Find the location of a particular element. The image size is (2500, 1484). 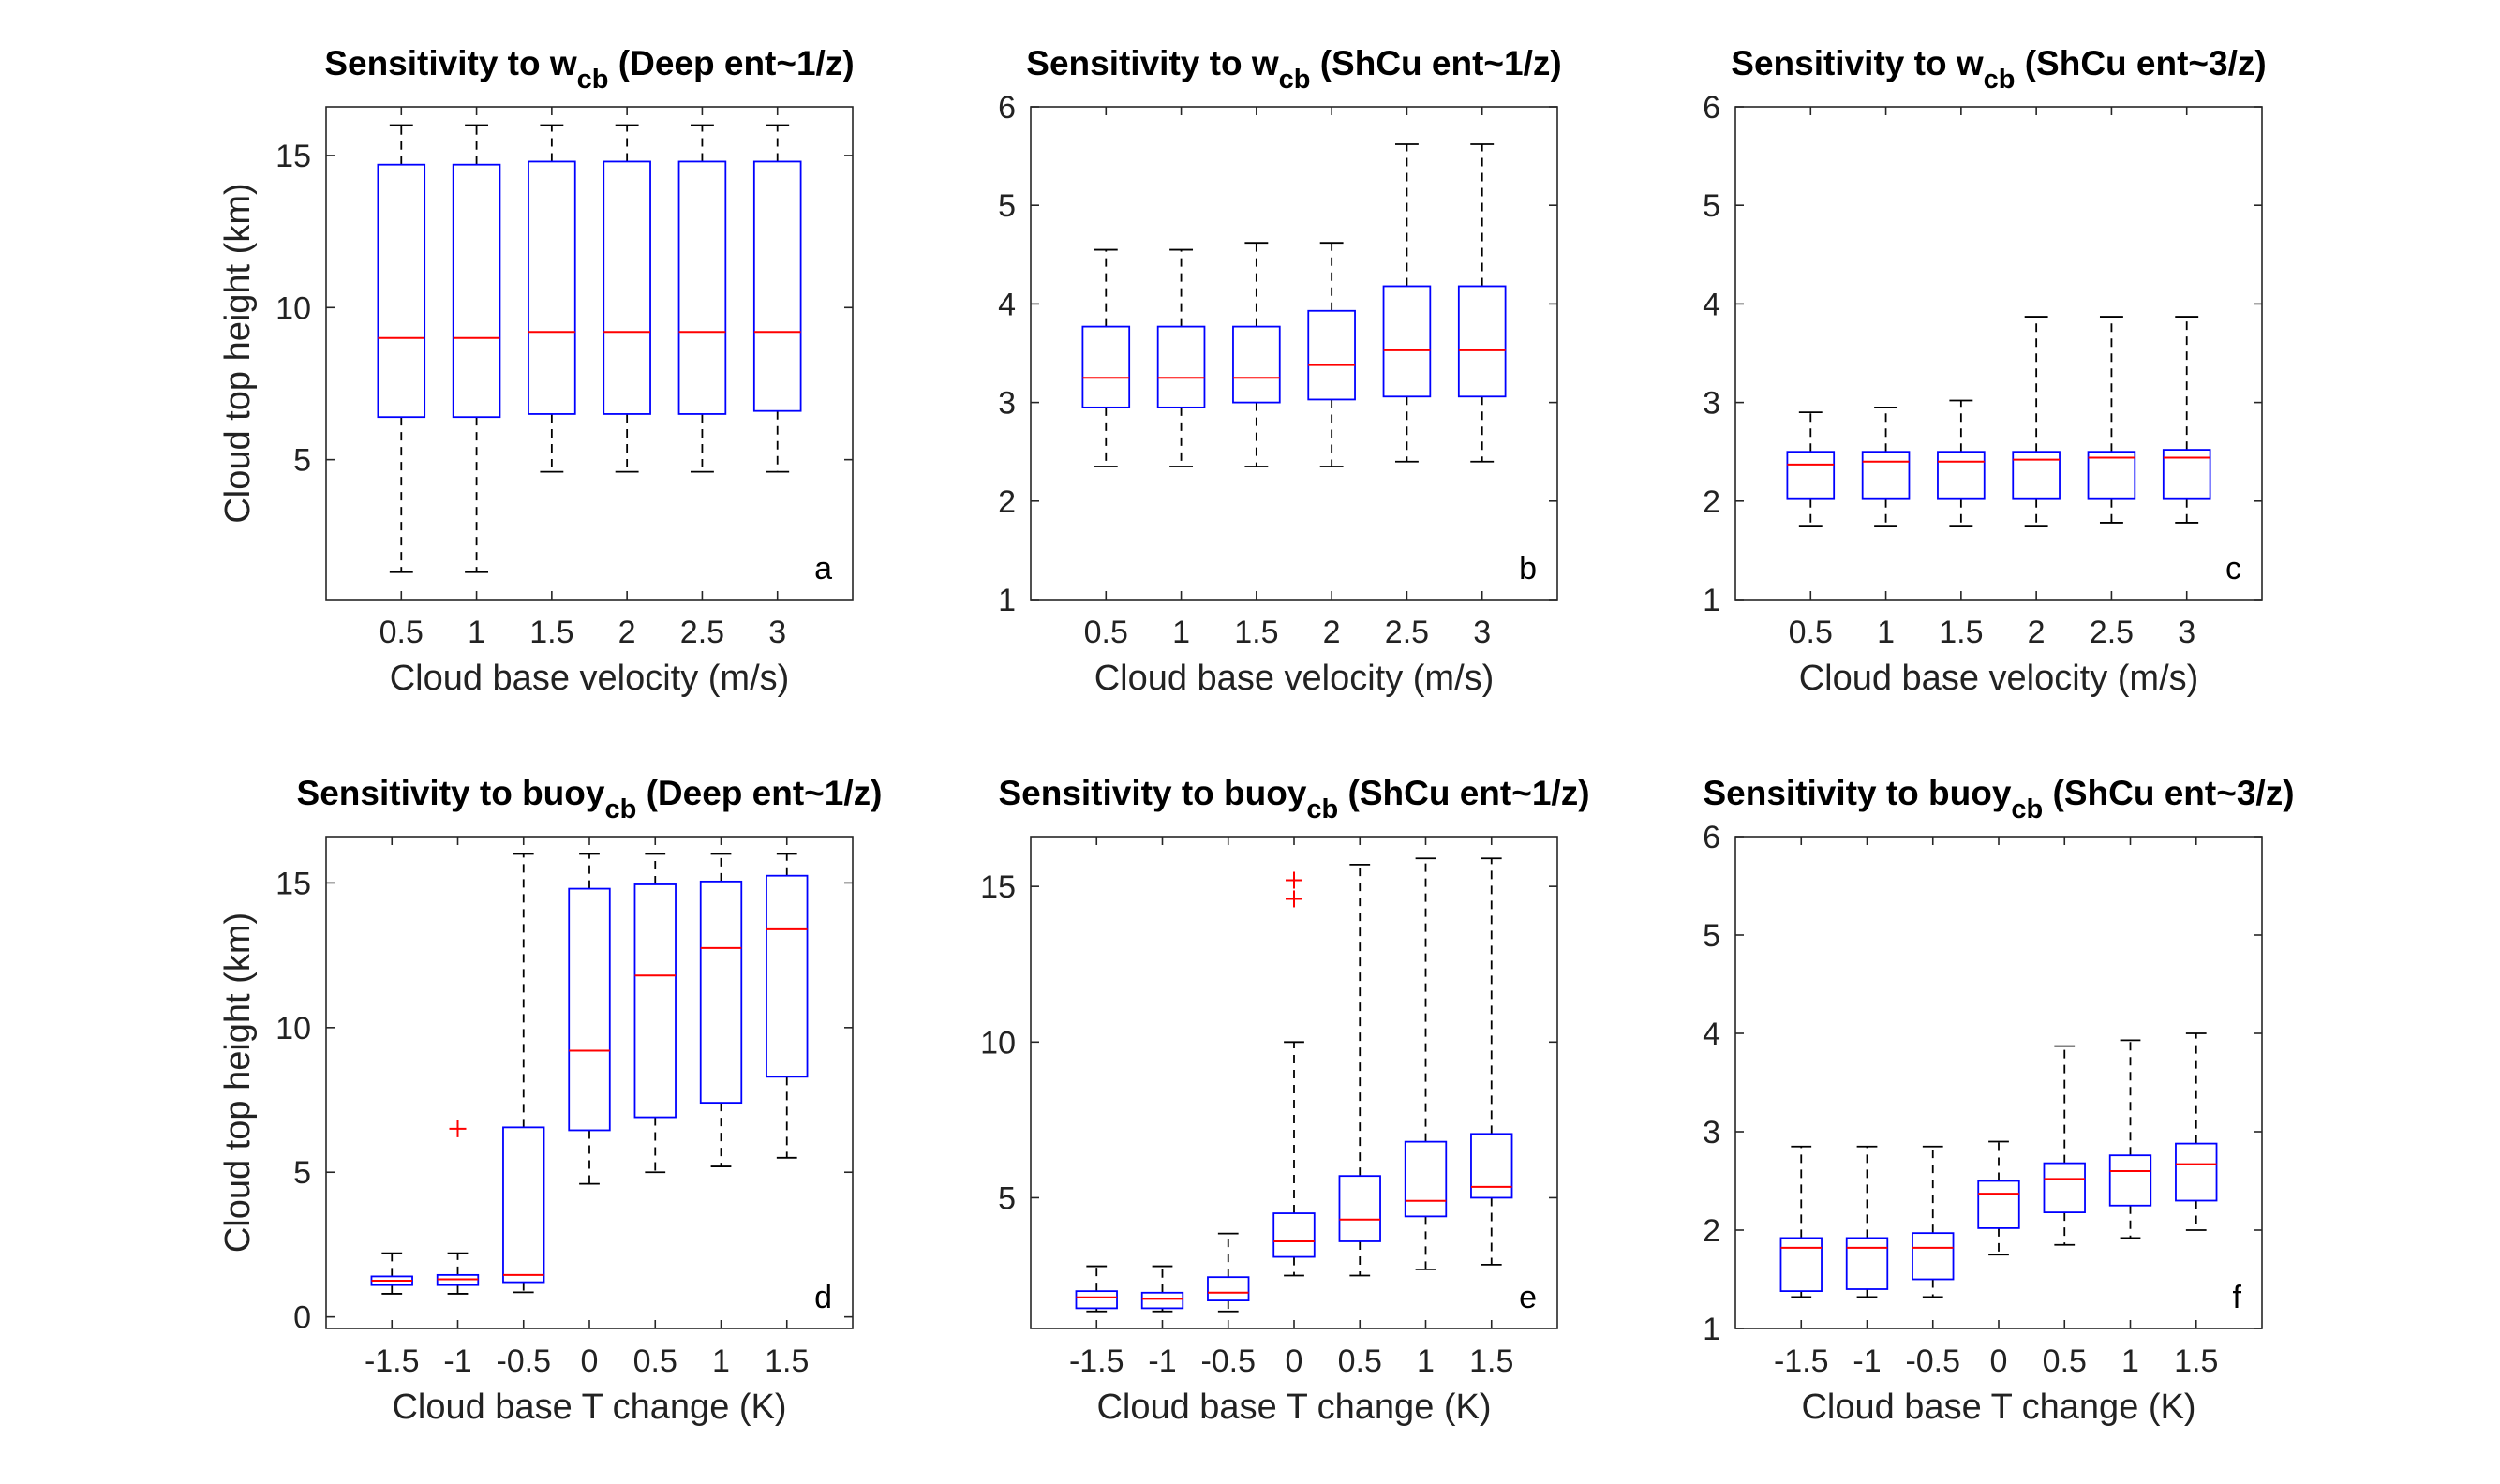

y-tick-label: 1 is located at coordinates (1007, 600).